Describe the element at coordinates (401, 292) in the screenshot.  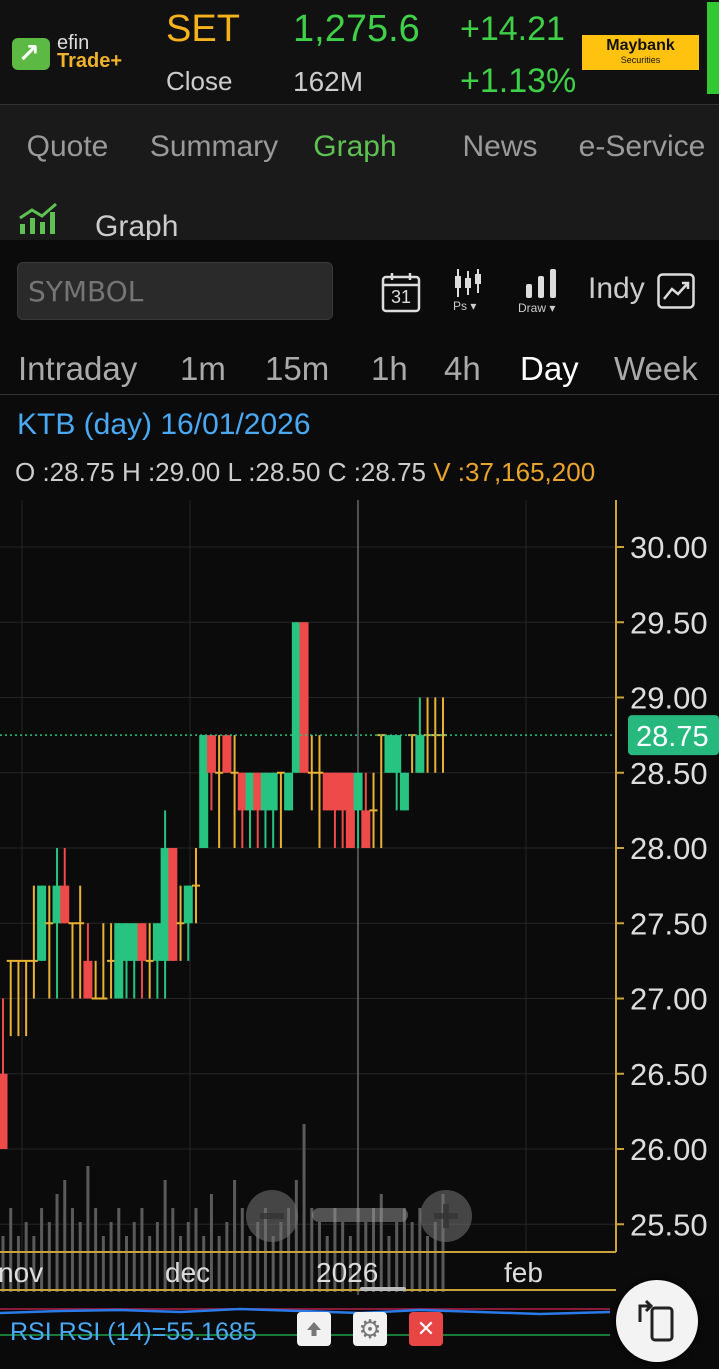
I see `calendar-button: 31` at that location.